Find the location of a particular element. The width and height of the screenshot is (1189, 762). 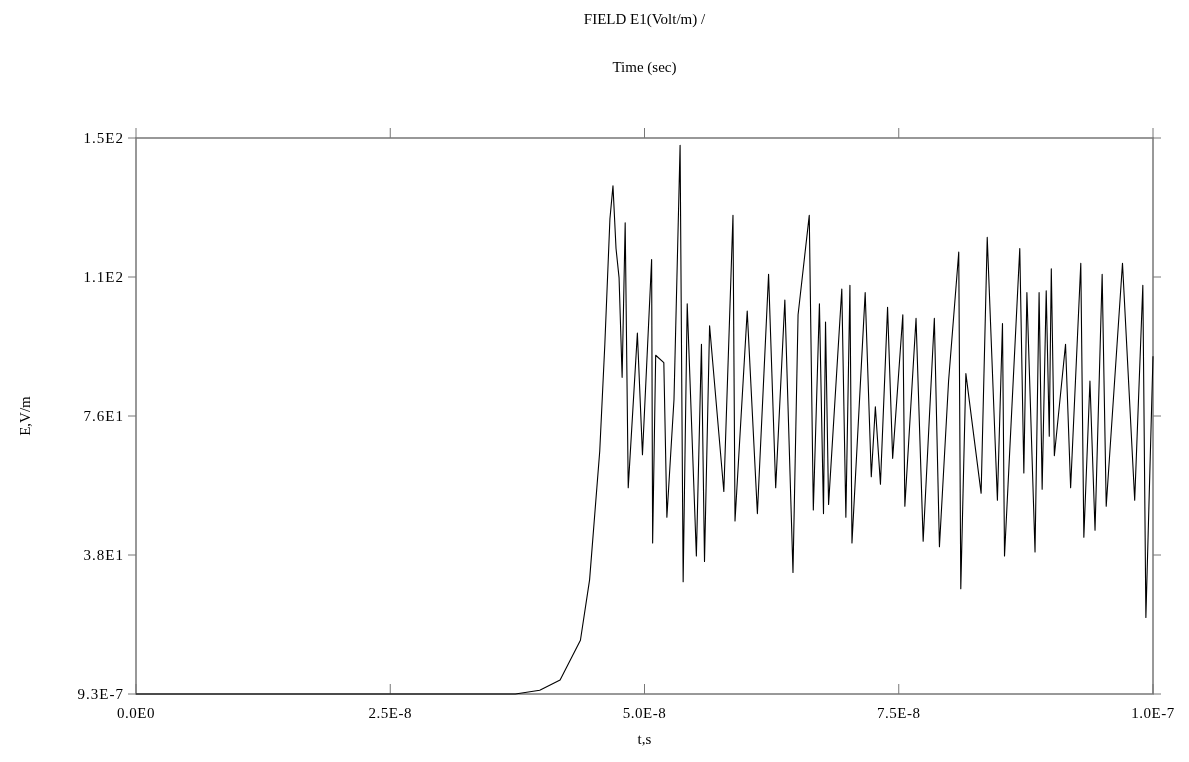

x-tick-label: 5.0E-8 is located at coordinates (644, 713).